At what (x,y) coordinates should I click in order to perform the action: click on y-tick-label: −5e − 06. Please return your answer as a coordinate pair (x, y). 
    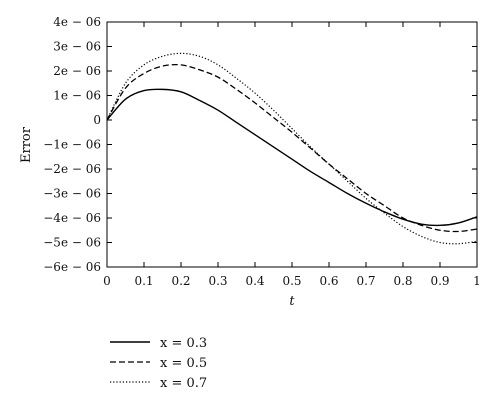
    Looking at the image, I should click on (72, 243).